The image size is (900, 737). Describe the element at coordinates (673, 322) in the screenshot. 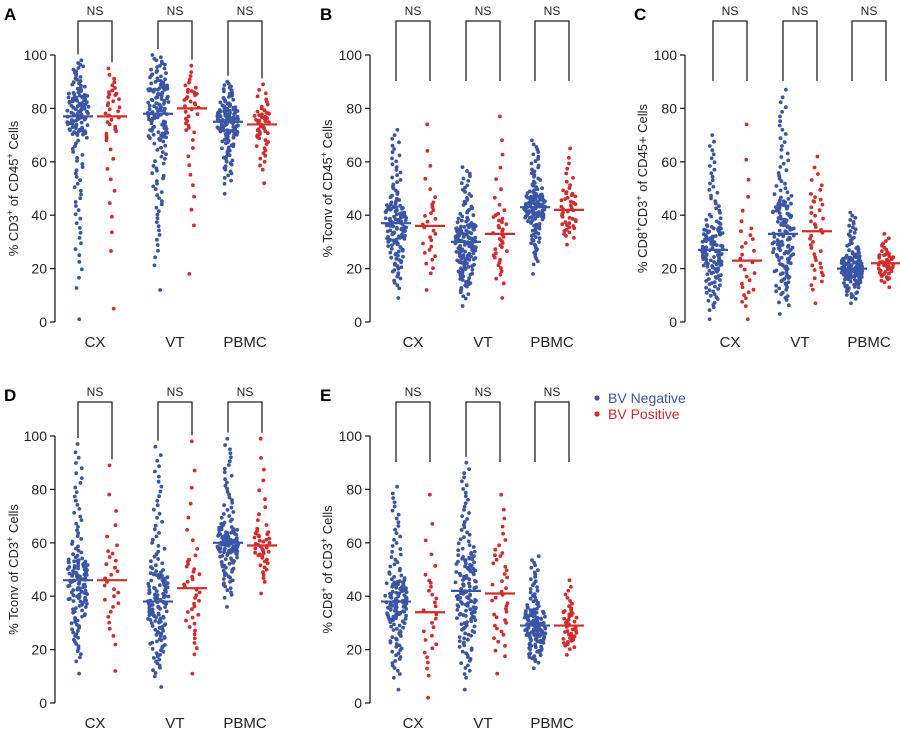

I see `y-tick-label: 0` at that location.